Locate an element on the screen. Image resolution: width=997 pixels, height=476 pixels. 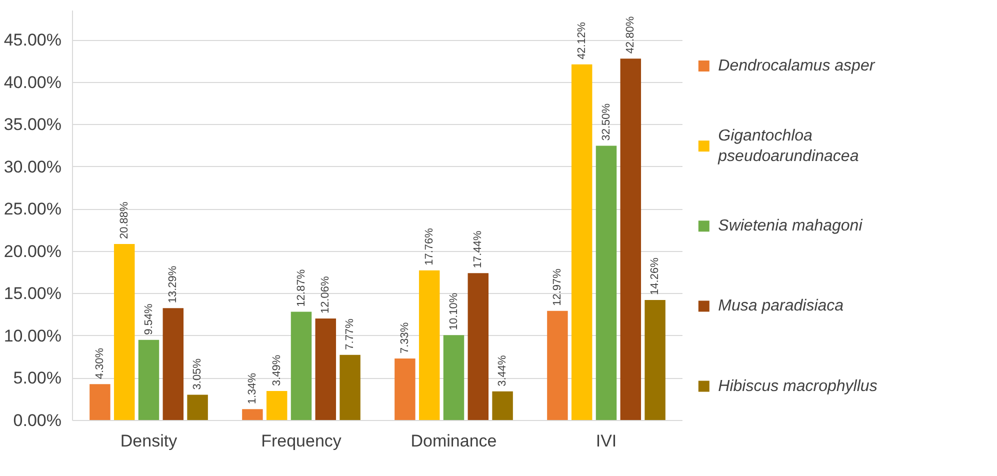
data-label: 3.49% is located at coordinates (276, 370).